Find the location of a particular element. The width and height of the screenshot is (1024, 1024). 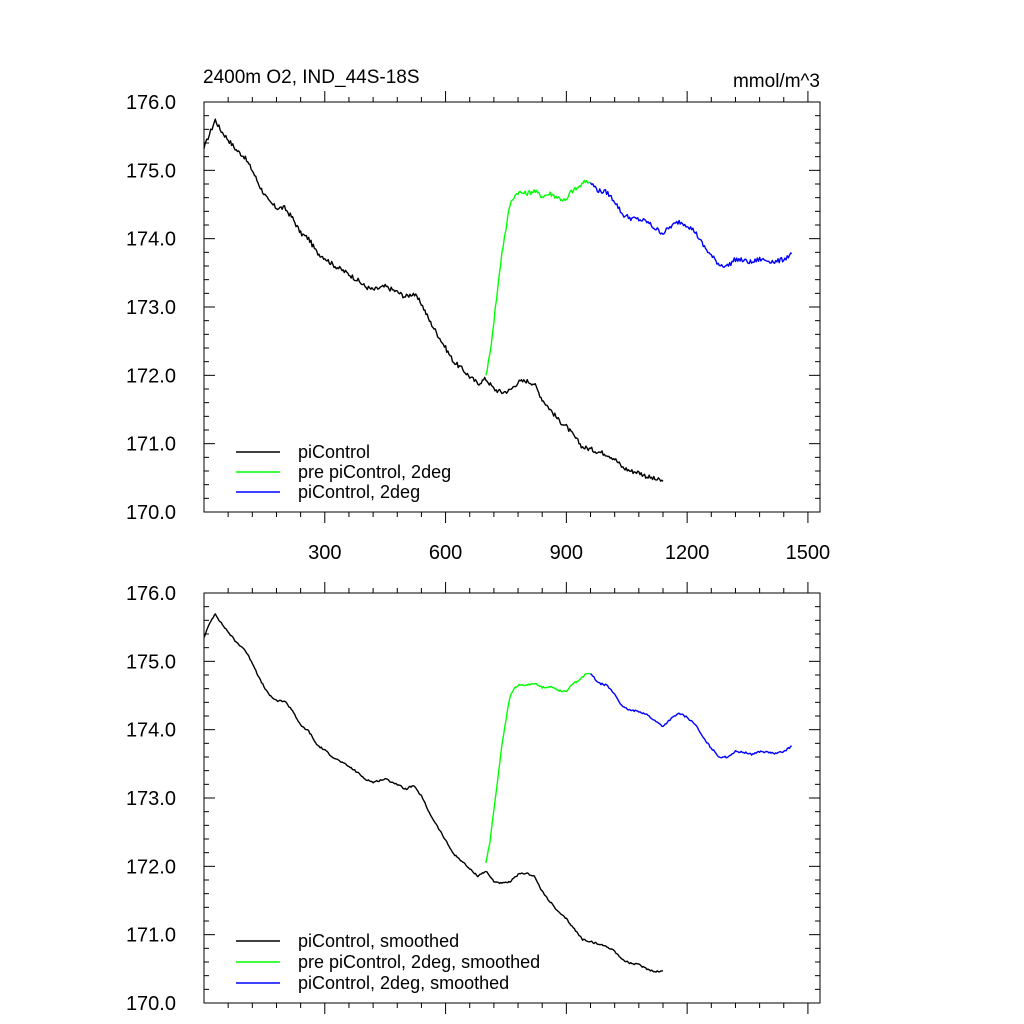

legend-label: piControl is located at coordinates (334, 452).